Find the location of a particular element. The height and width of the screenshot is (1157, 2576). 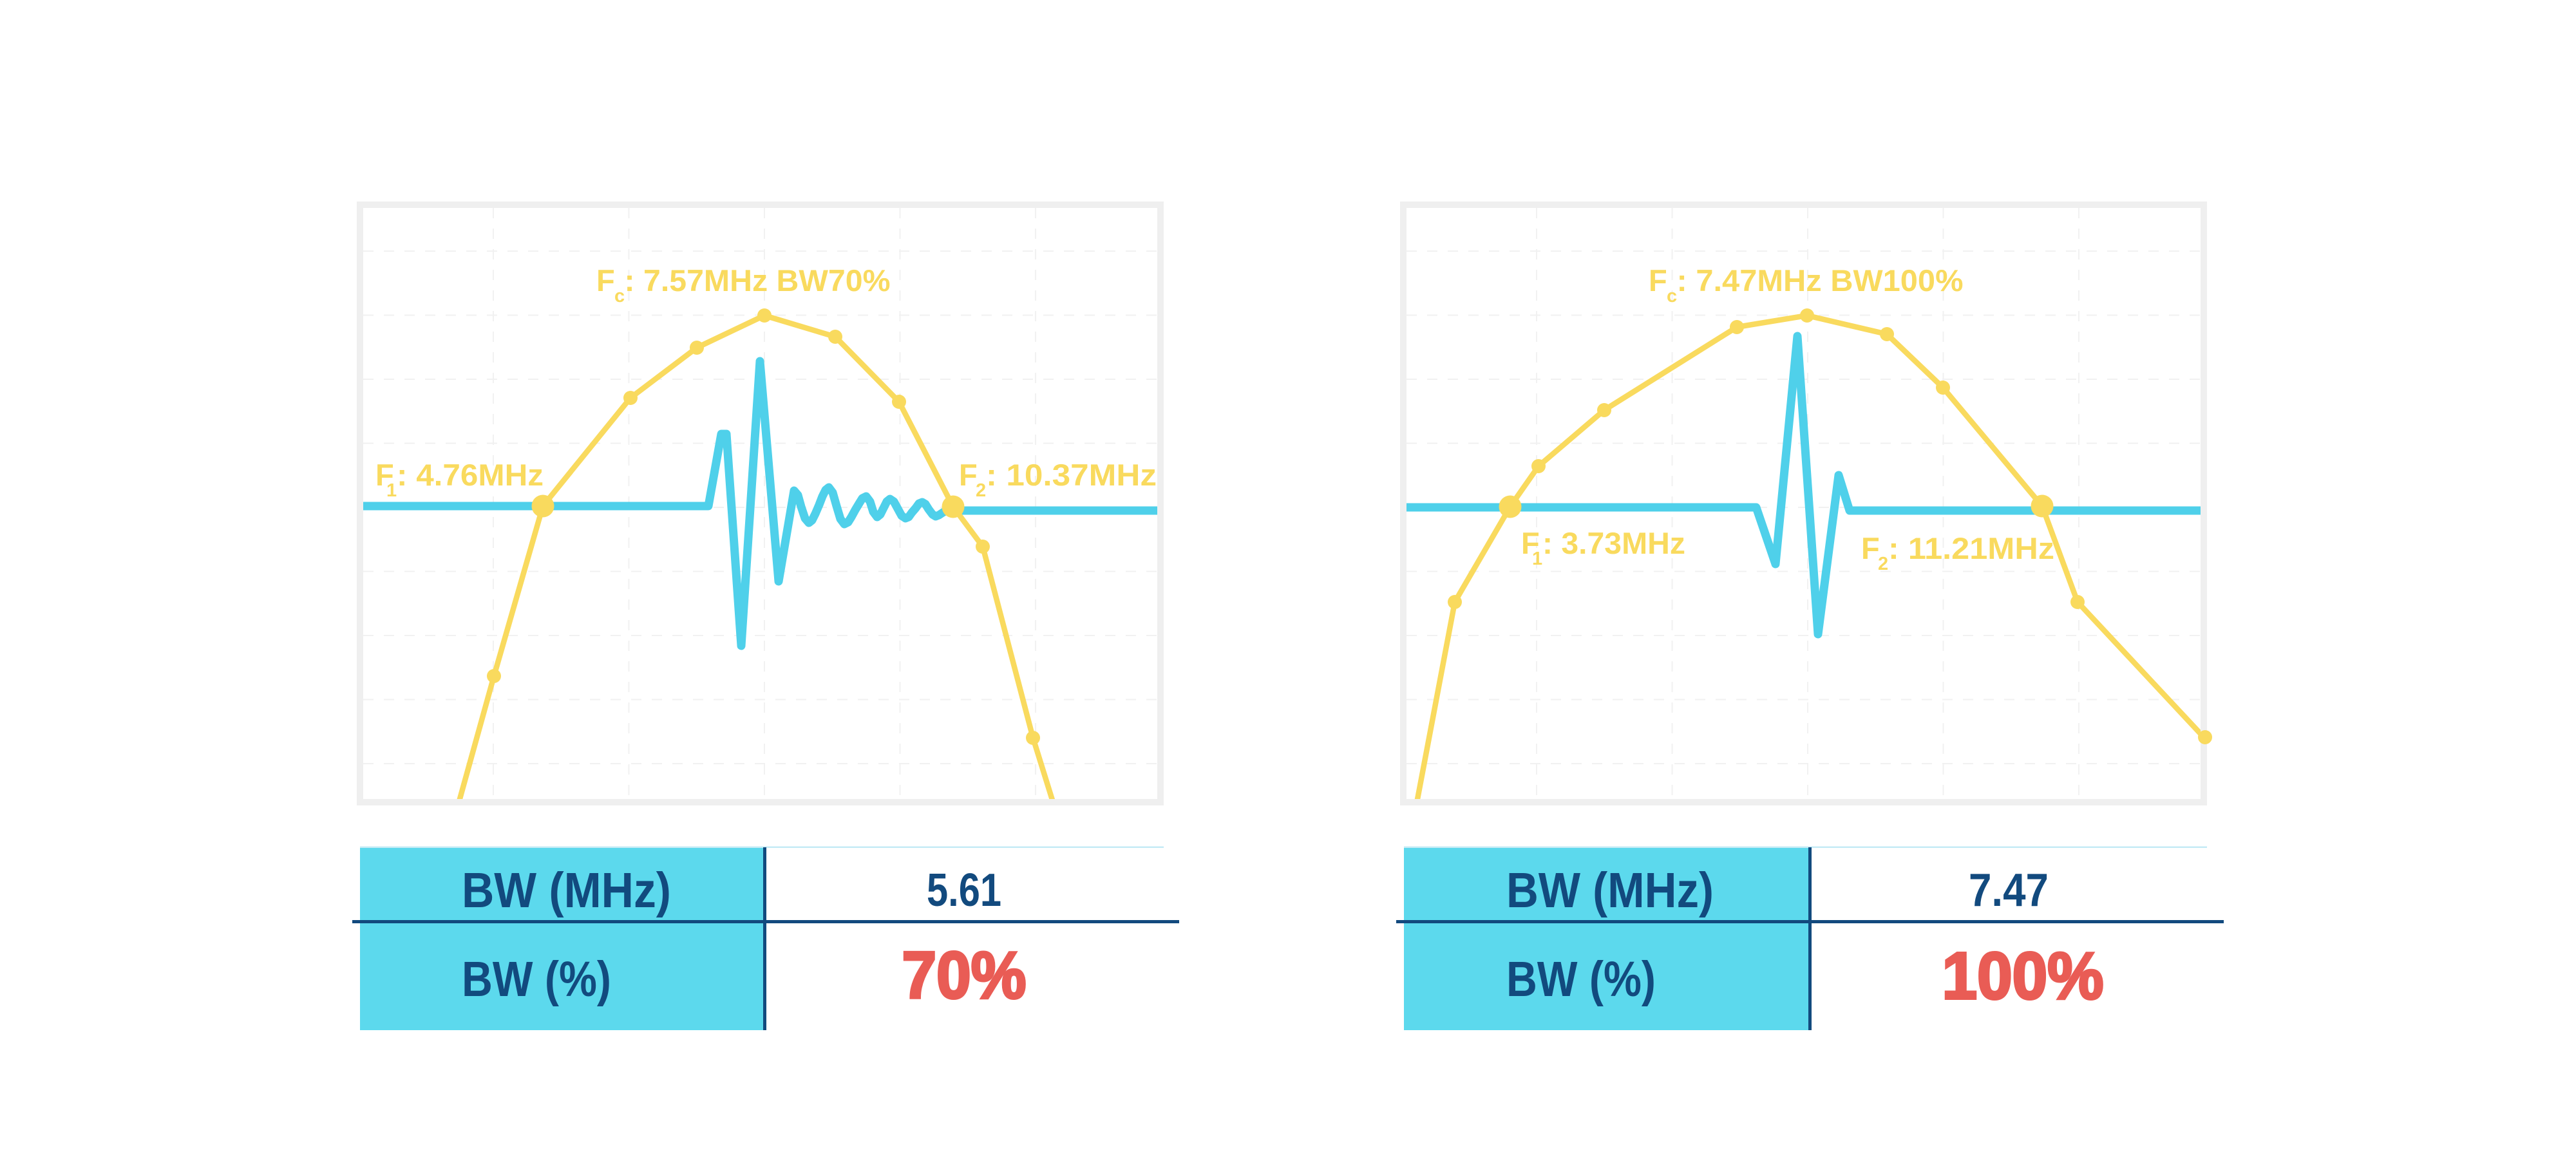

svg-text:: 7.57MHz BW70%: : 7.57MHz BW70% is located at coordinates (758, 280).